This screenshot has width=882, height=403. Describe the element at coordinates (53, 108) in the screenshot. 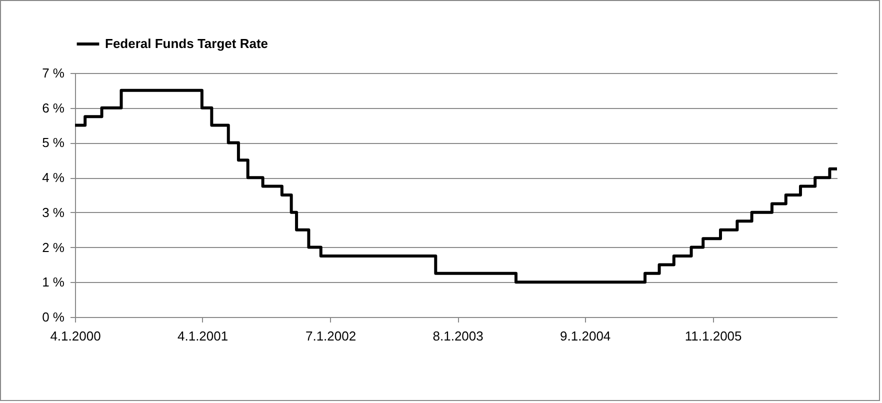

I see `y-tick-label: 6 %` at that location.